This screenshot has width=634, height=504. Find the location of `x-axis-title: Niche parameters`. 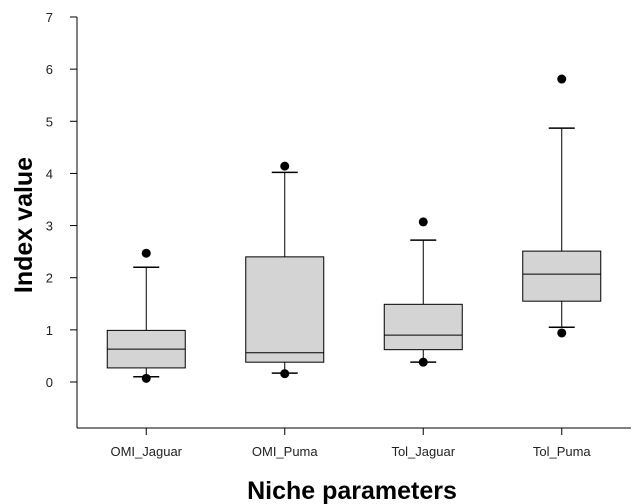

x-axis-title: Niche parameters is located at coordinates (352, 490).